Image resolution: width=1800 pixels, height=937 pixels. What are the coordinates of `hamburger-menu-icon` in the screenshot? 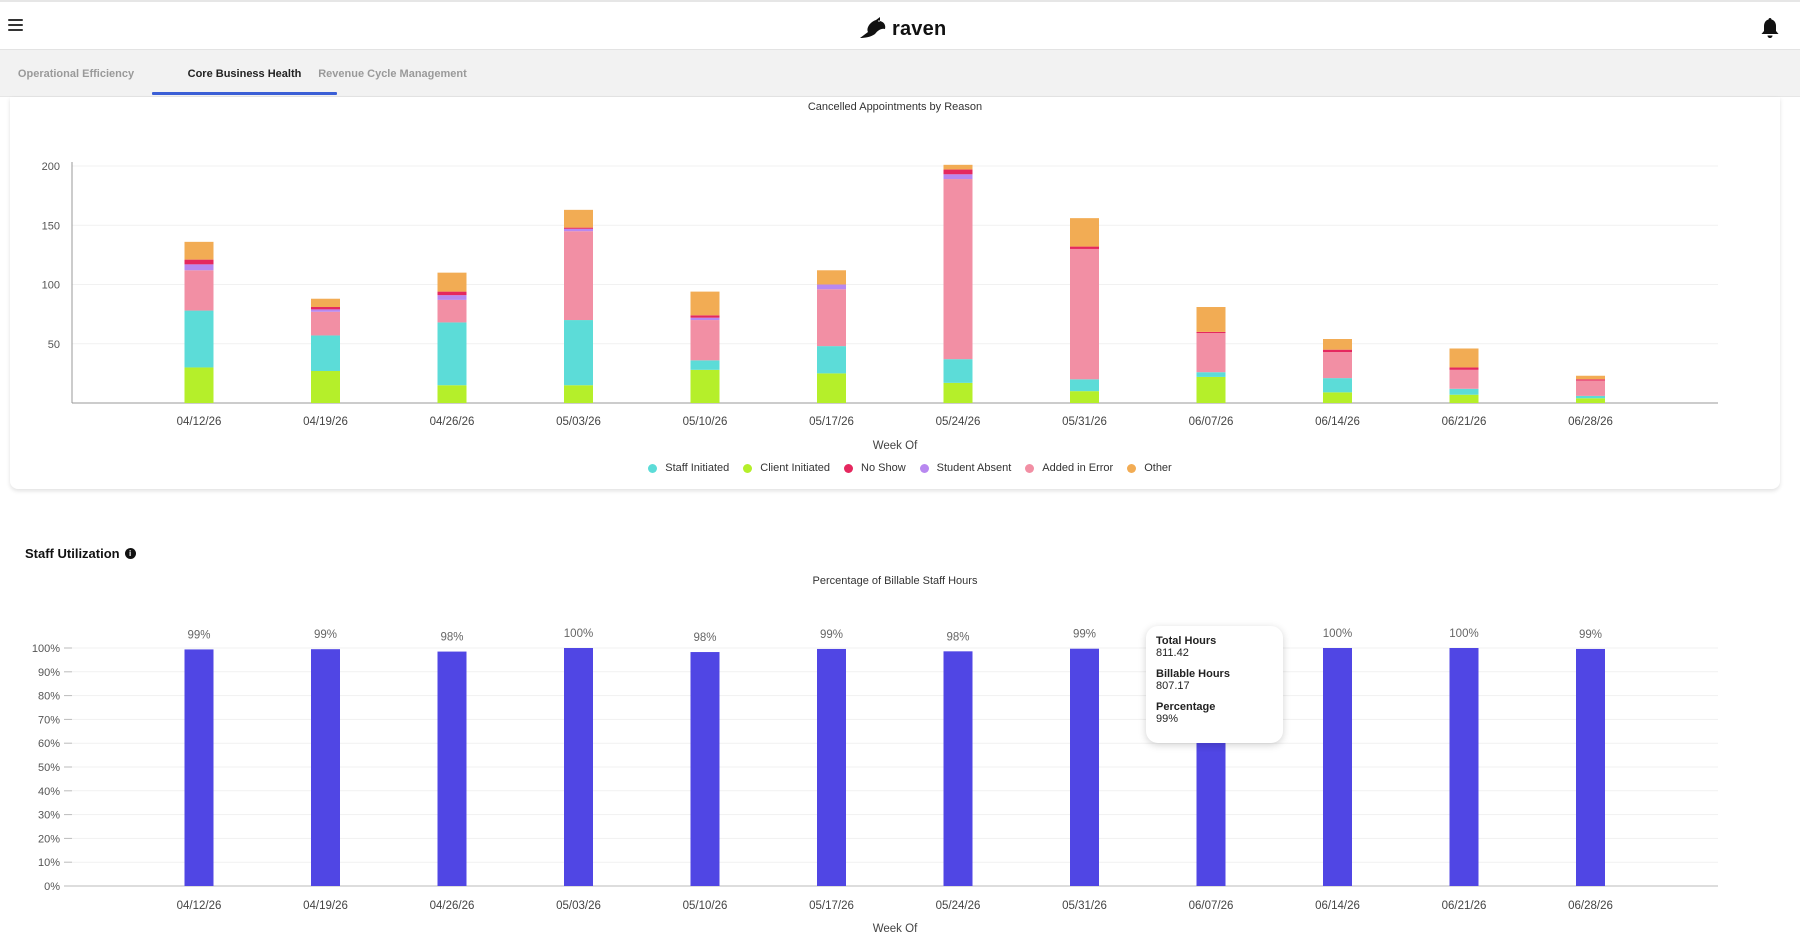 It's located at (15, 25).